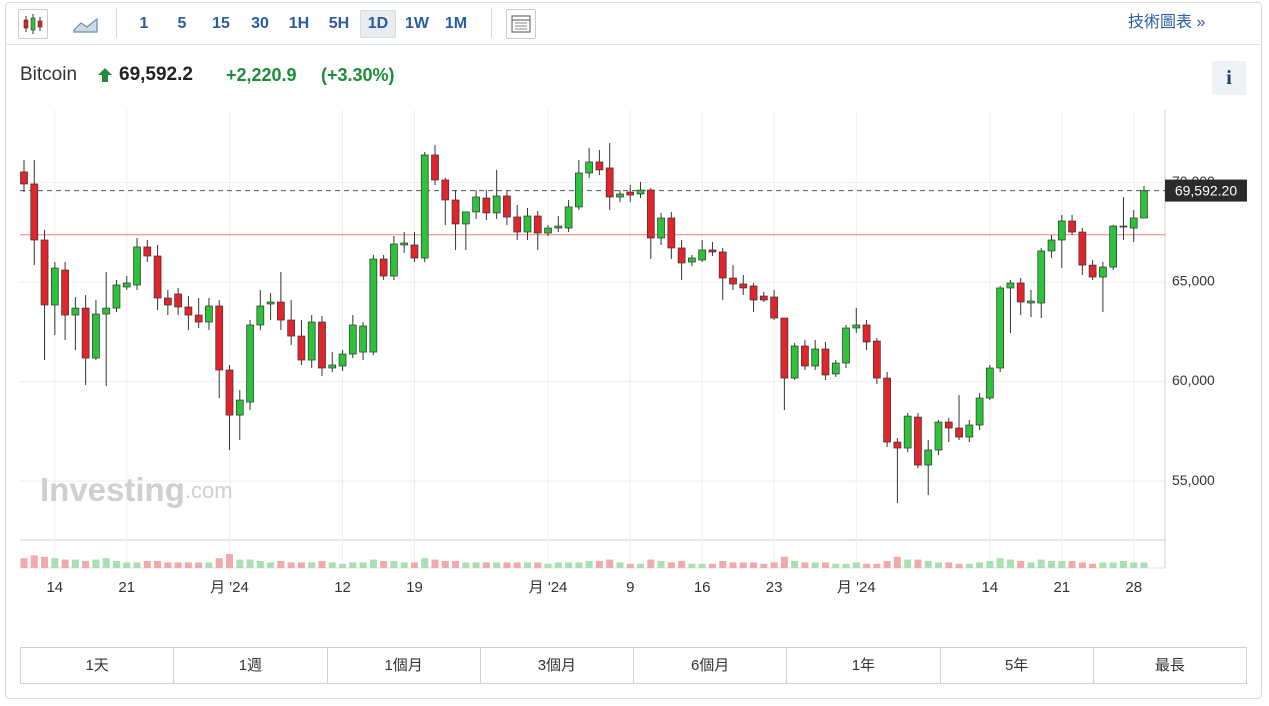  Describe the element at coordinates (342, 587) in the screenshot. I see `x-tick-label: 12` at that location.